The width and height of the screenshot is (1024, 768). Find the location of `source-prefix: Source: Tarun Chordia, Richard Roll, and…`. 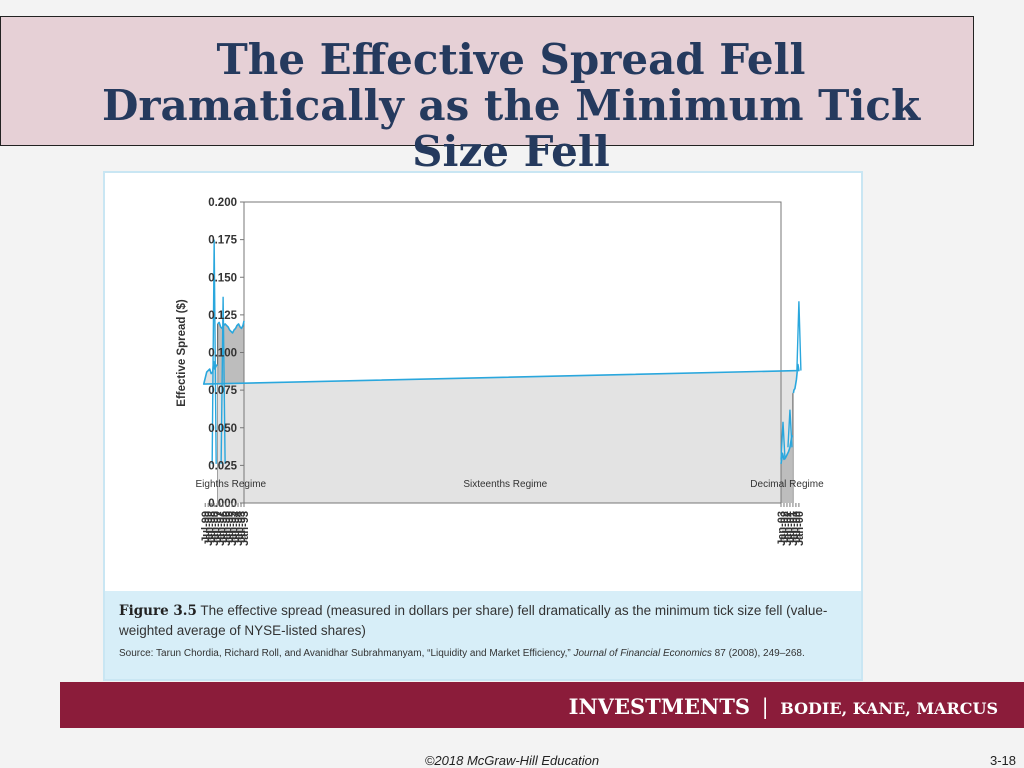

source-prefix: Source: Tarun Chordia, Richard Roll, and… is located at coordinates (346, 653).